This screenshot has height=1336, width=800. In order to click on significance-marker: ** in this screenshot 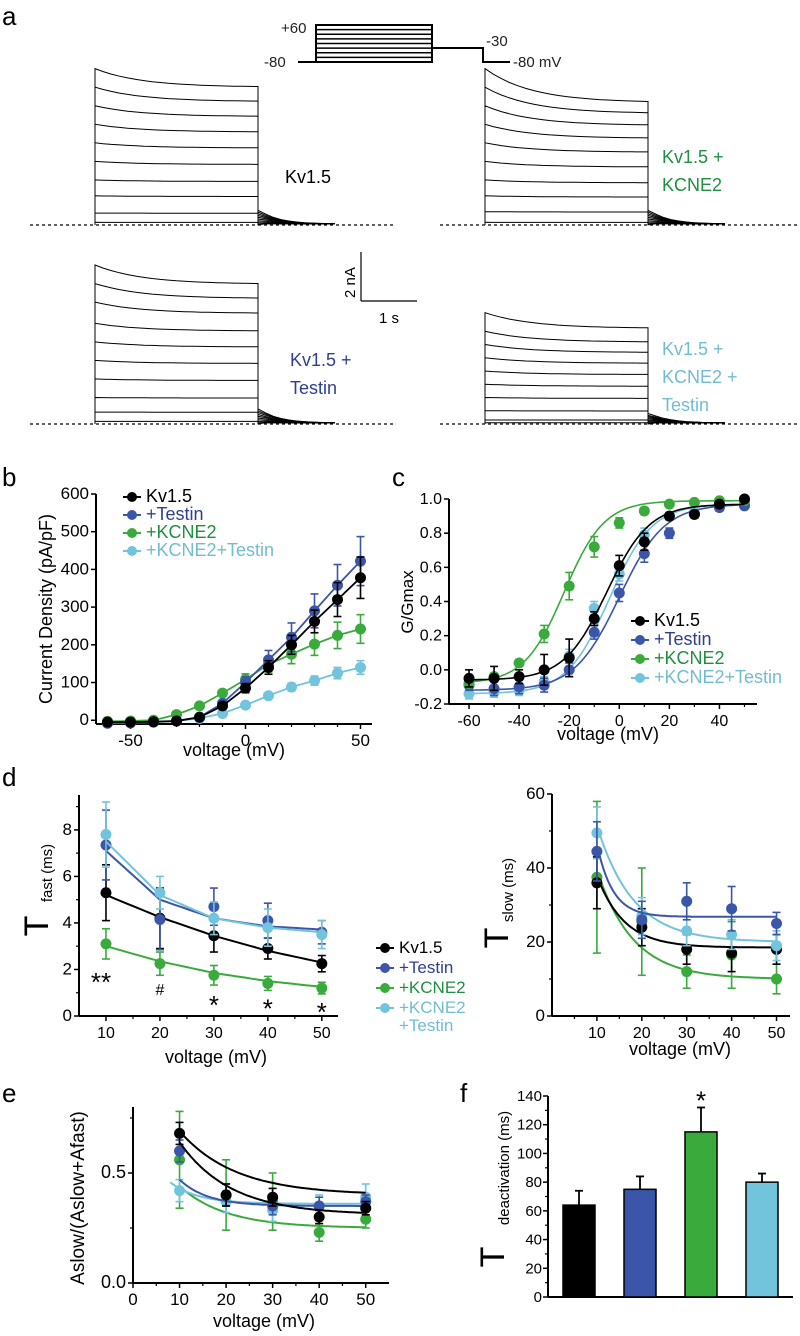, I will do `click(101, 982)`.